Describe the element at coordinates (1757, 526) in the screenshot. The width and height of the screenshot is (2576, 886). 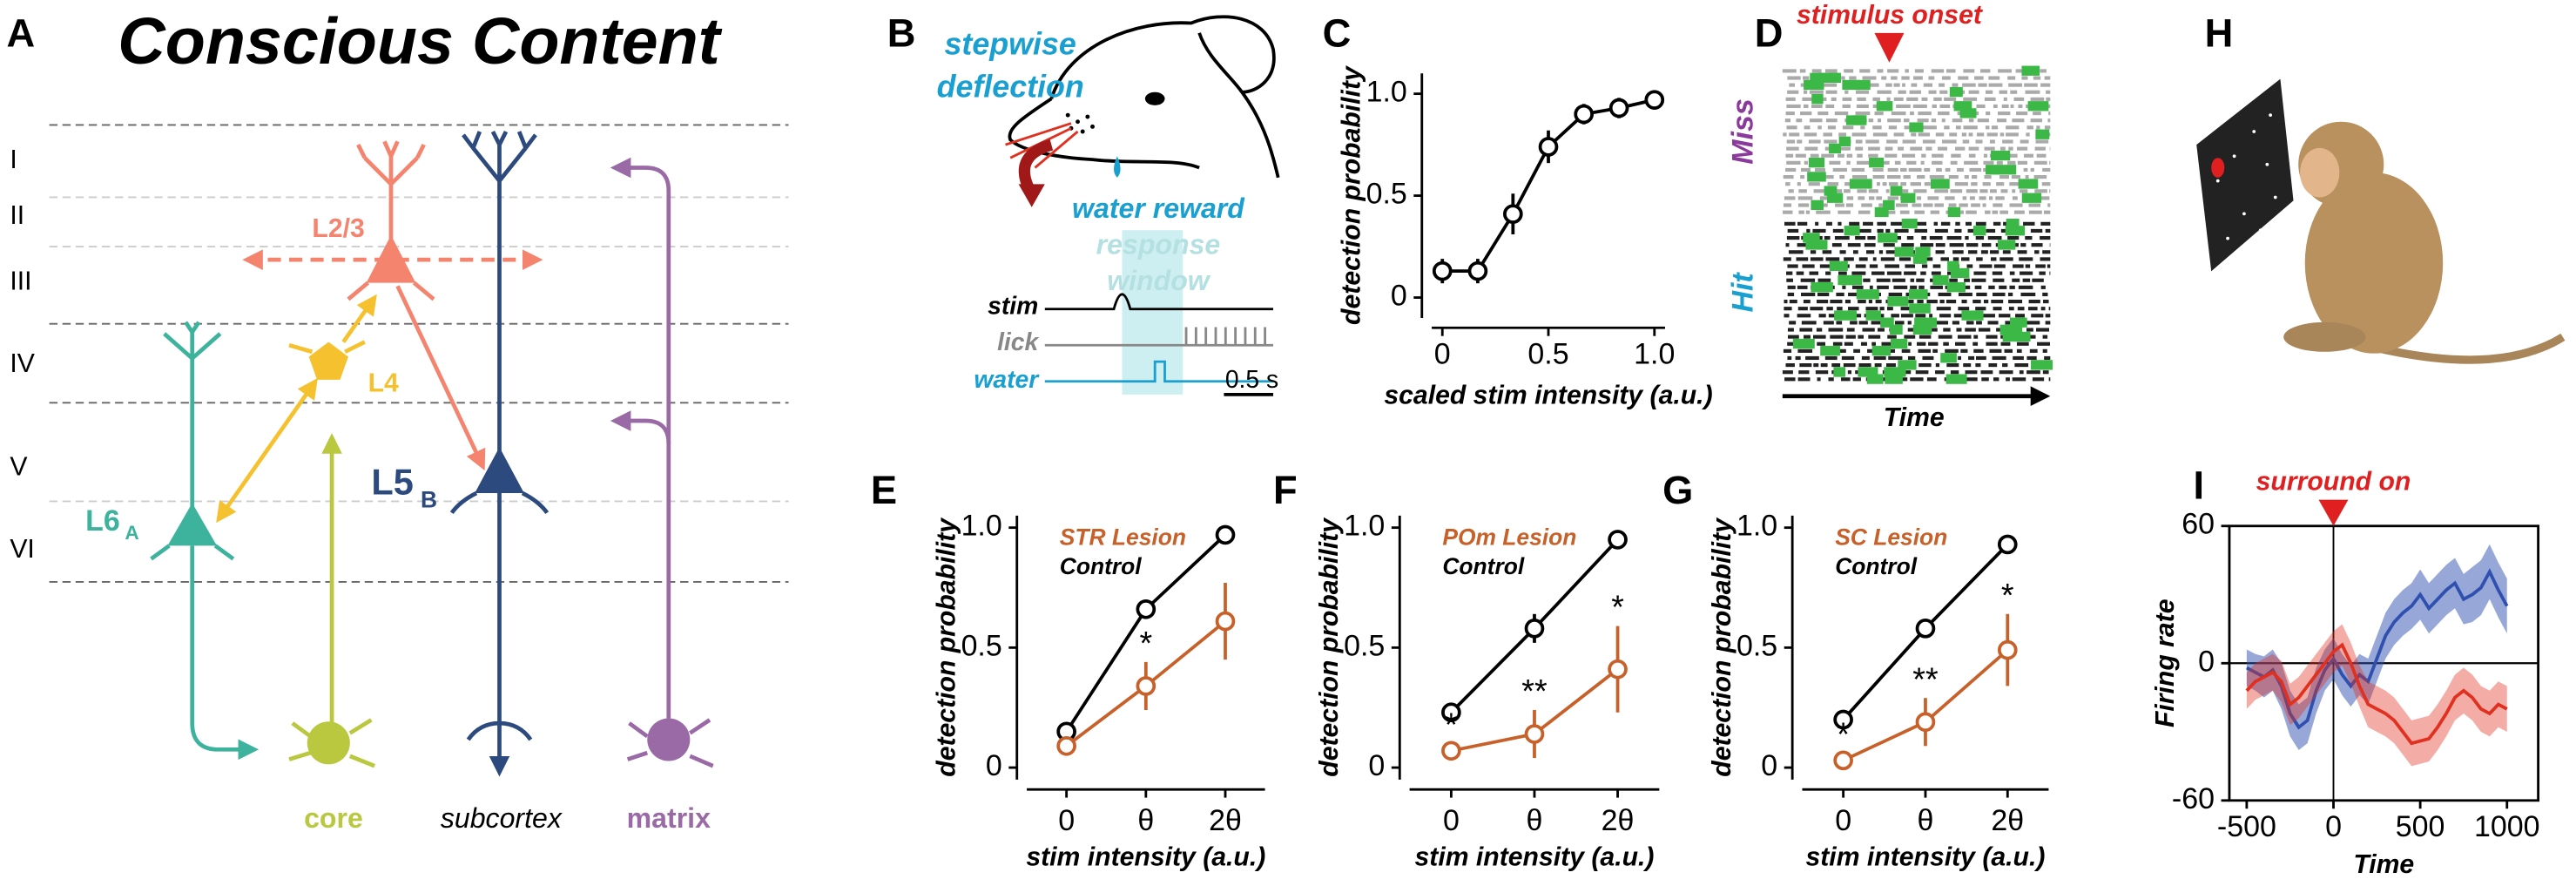
I see `y-tick-label: 1.0` at that location.